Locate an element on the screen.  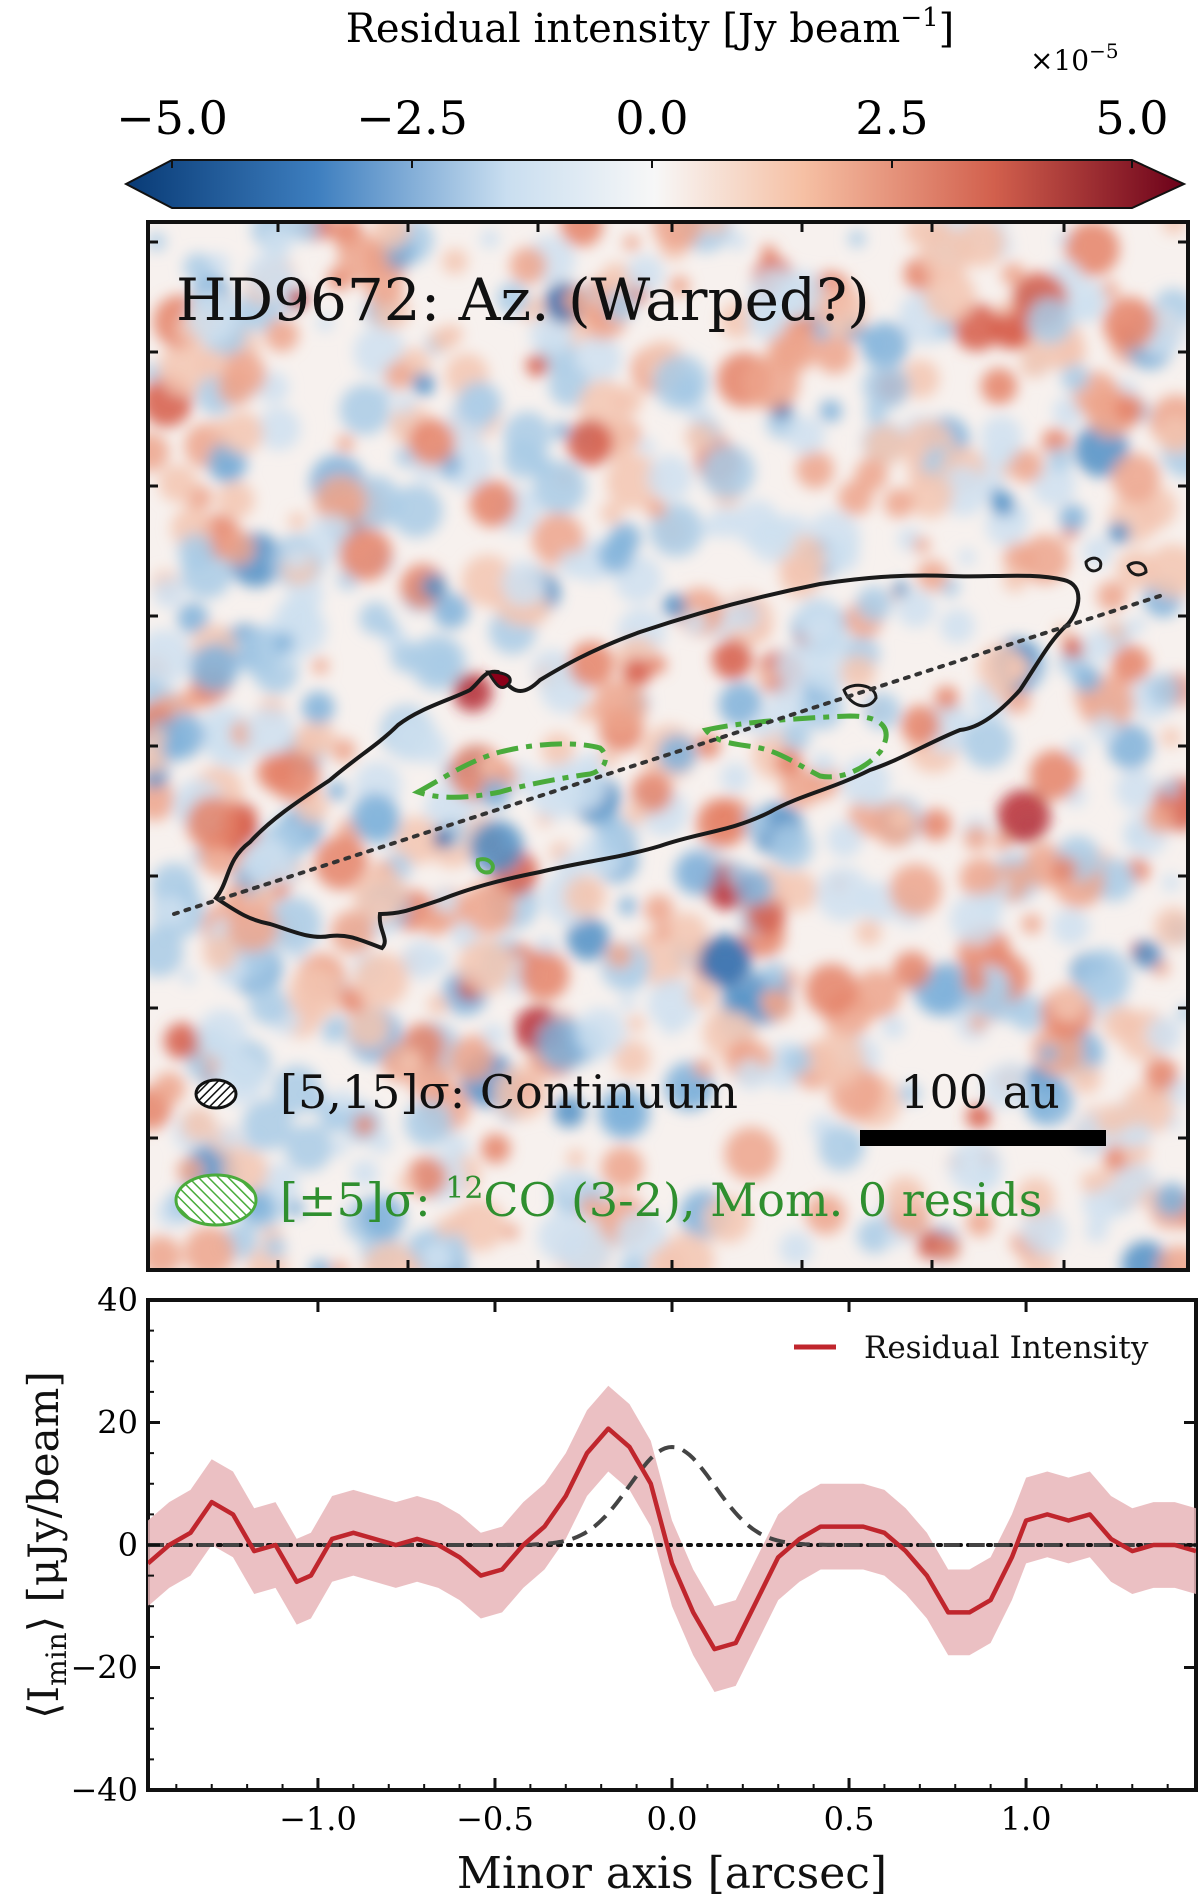
map-title: HD9672: Az. (Warped?) is located at coordinates (523, 300).